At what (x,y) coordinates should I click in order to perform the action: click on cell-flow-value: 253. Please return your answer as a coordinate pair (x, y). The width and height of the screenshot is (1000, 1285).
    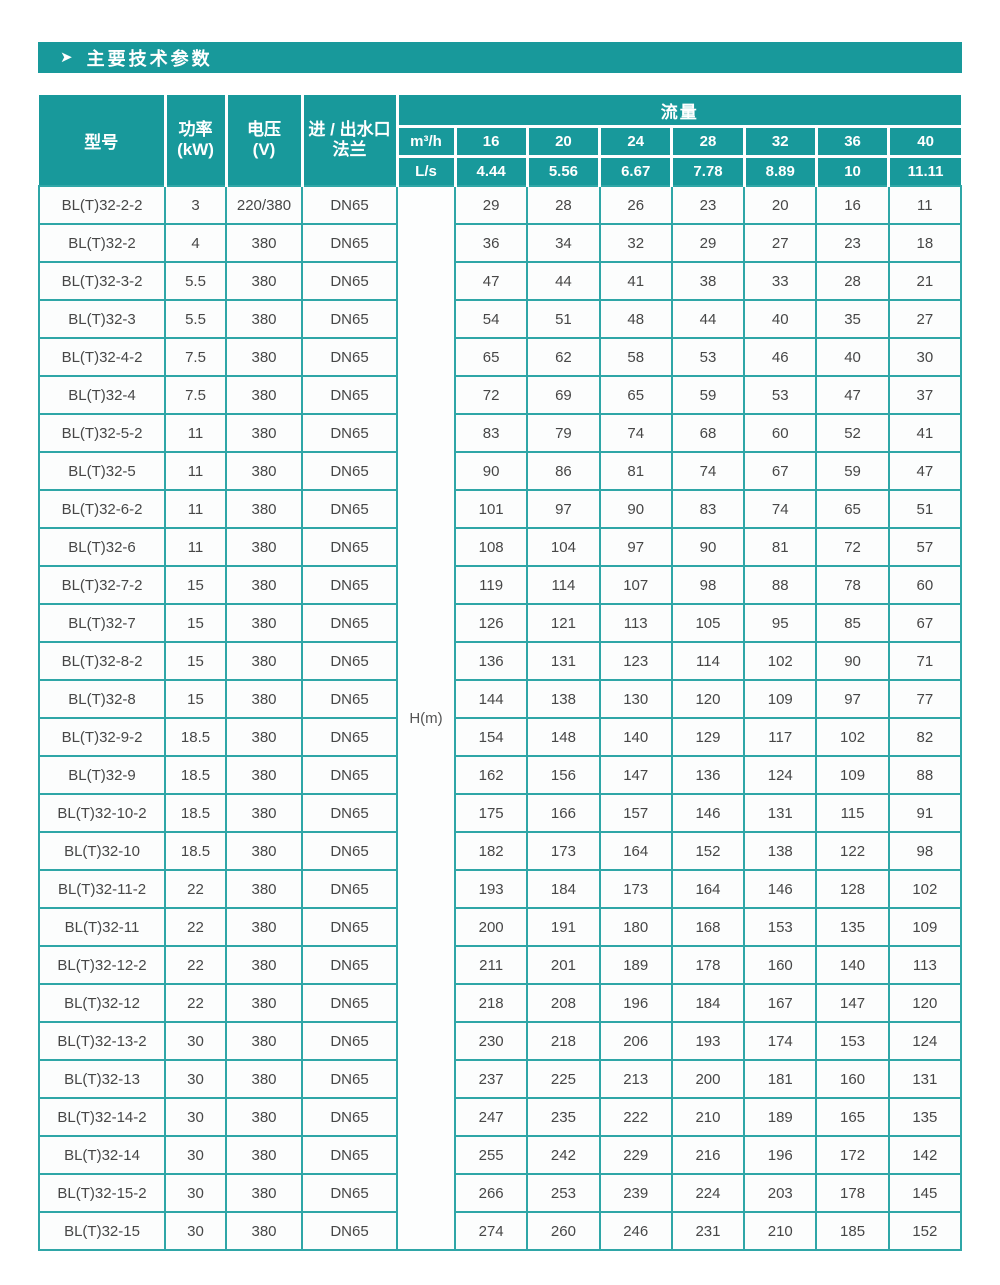
    Looking at the image, I should click on (563, 1193).